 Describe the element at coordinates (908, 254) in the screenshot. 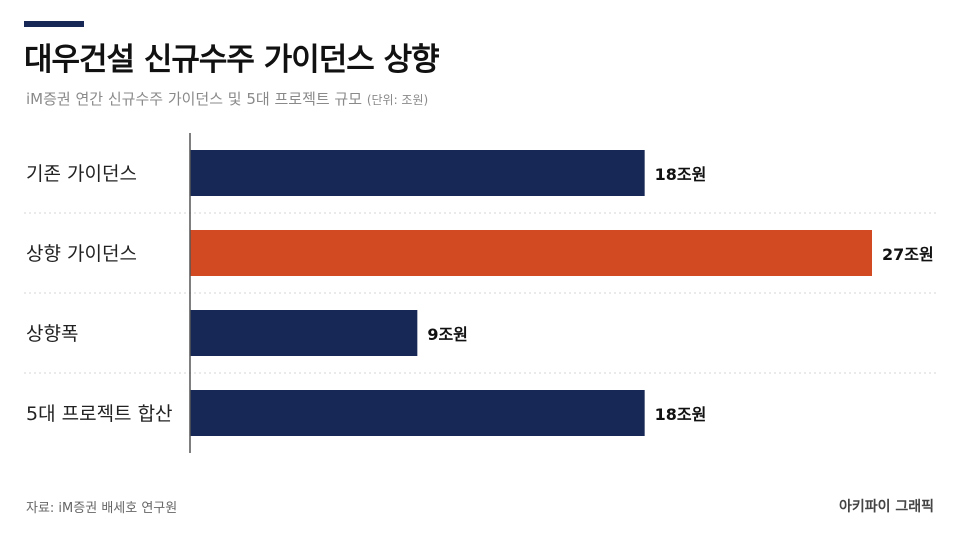

I see `data-label: 27조원` at that location.